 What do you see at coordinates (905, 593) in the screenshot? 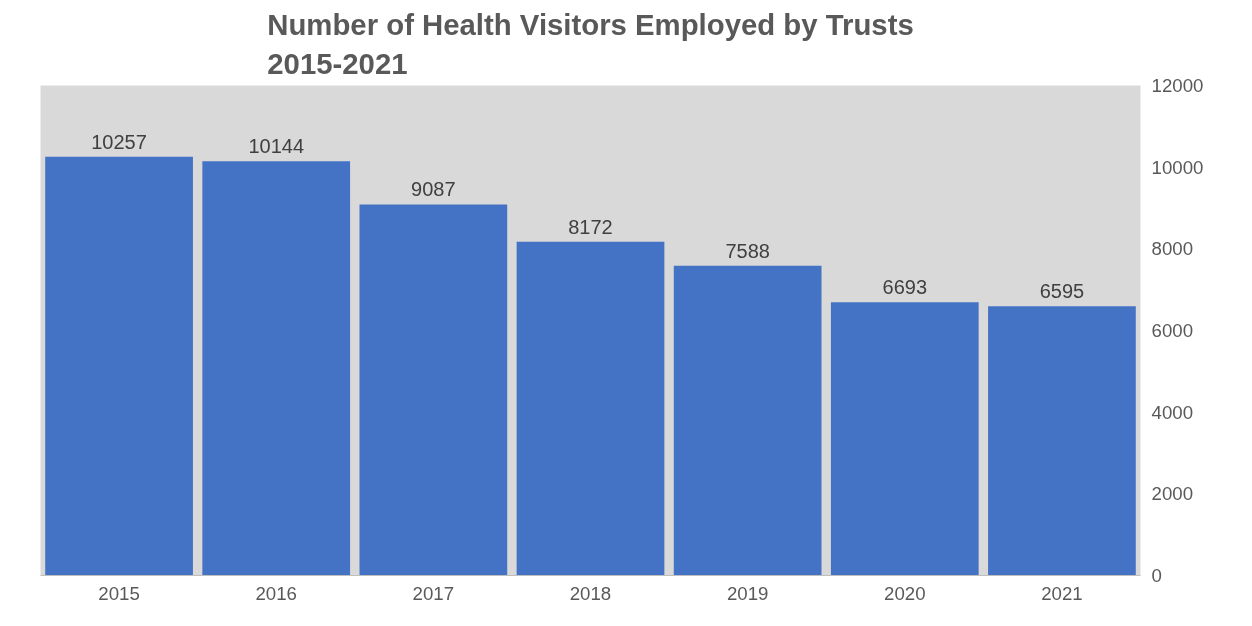
I see `x-tick-label: 2020` at bounding box center [905, 593].